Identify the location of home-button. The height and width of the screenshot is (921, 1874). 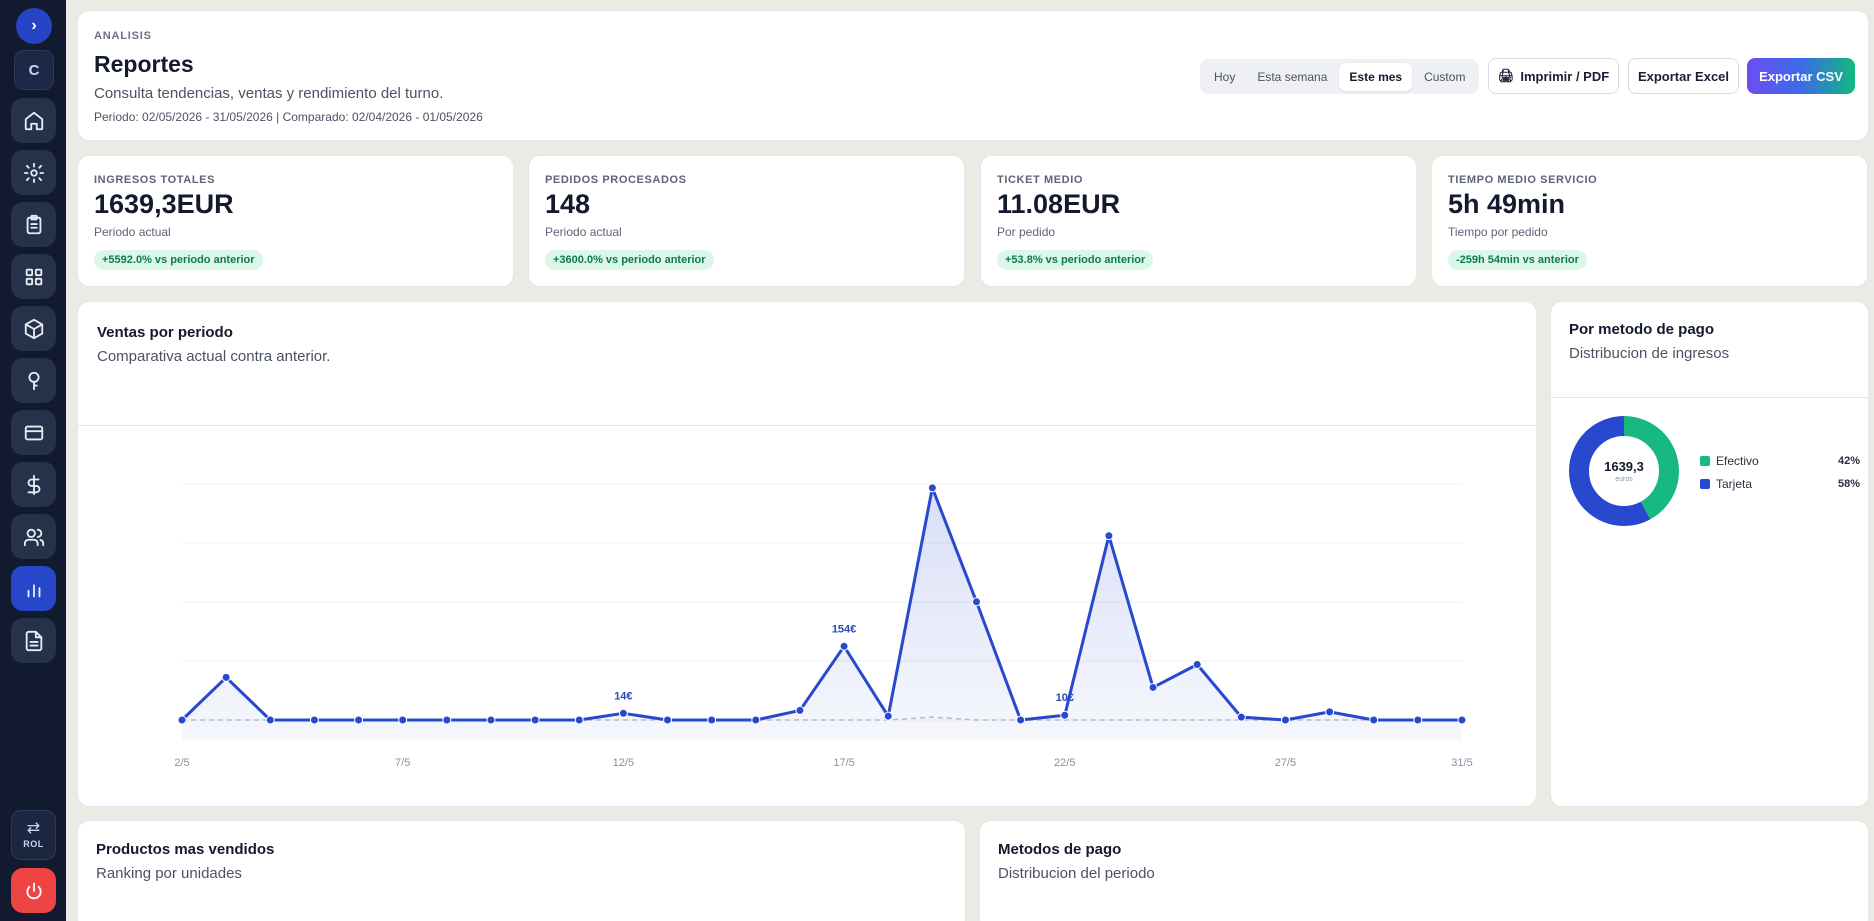
(33, 120).